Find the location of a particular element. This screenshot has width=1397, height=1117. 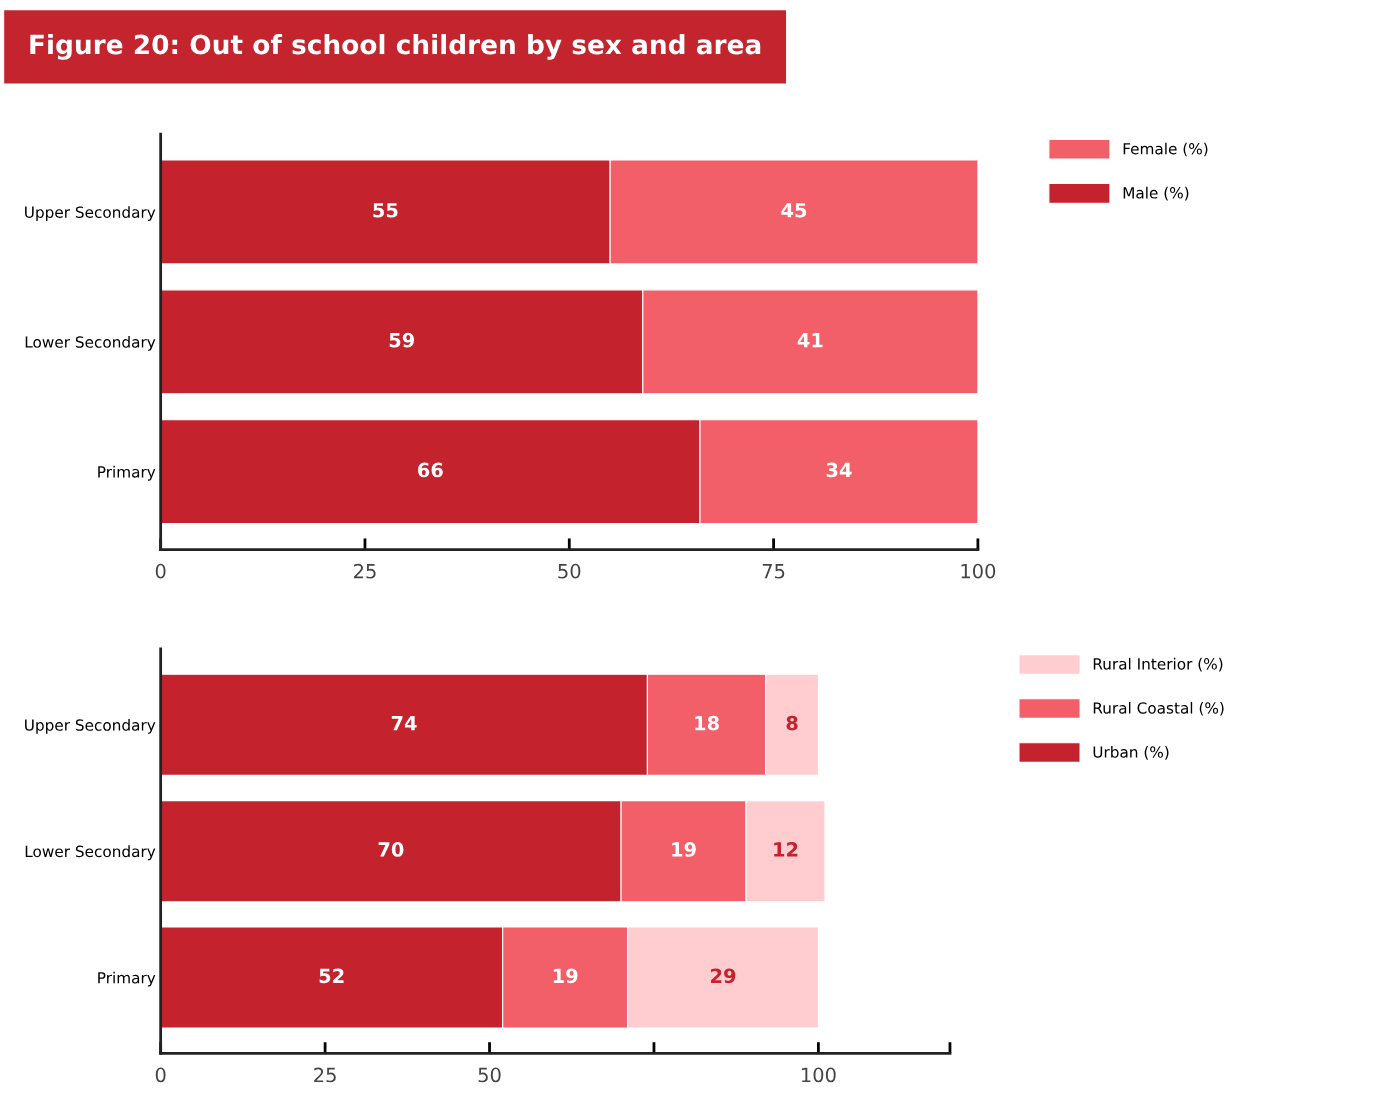

data-label: 59 is located at coordinates (402, 340).